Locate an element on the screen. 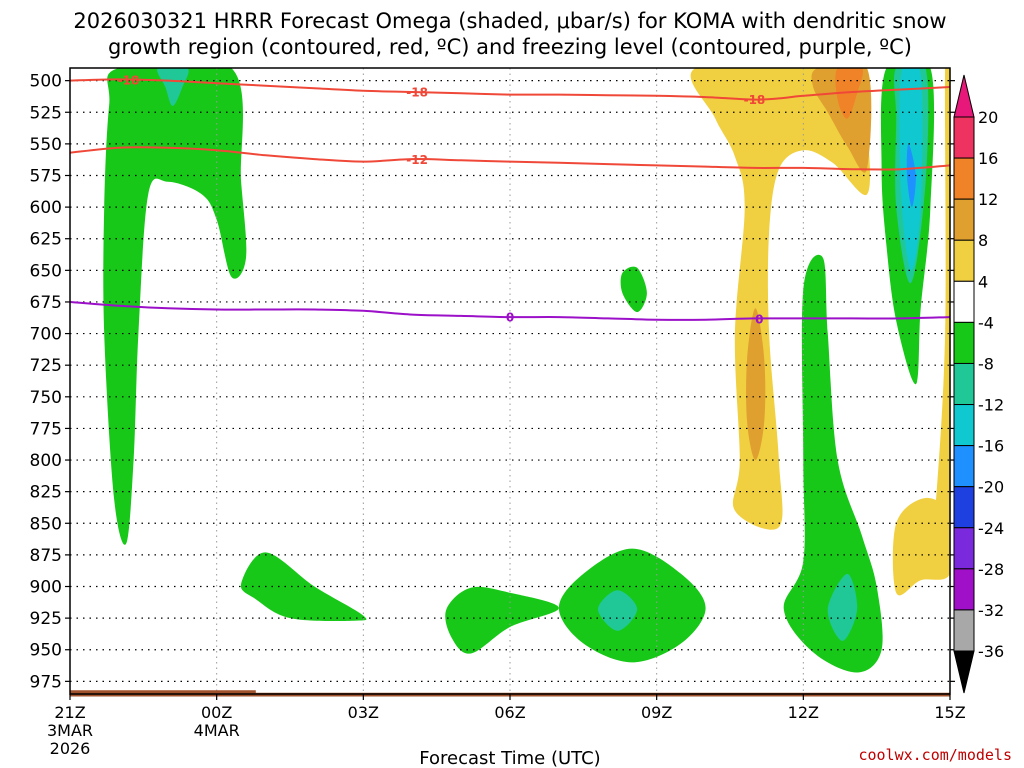 Image resolution: width=1024 pixels, height=768 pixels. x-tick-year: 2026 is located at coordinates (70, 748).